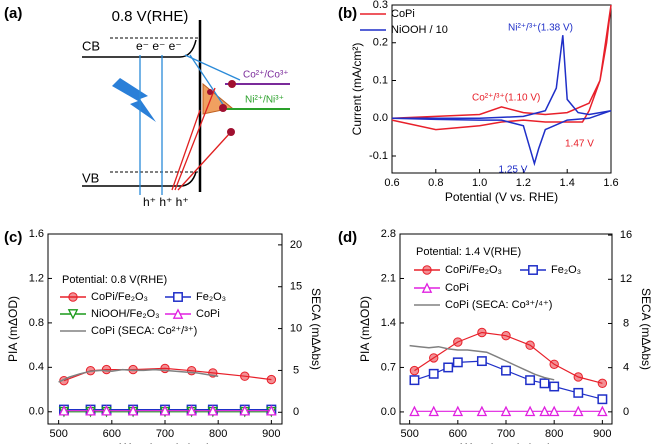 The height and width of the screenshot is (444, 661). What do you see at coordinates (201, 139) in the screenshot?
I see `hole-arrows` at bounding box center [201, 139].